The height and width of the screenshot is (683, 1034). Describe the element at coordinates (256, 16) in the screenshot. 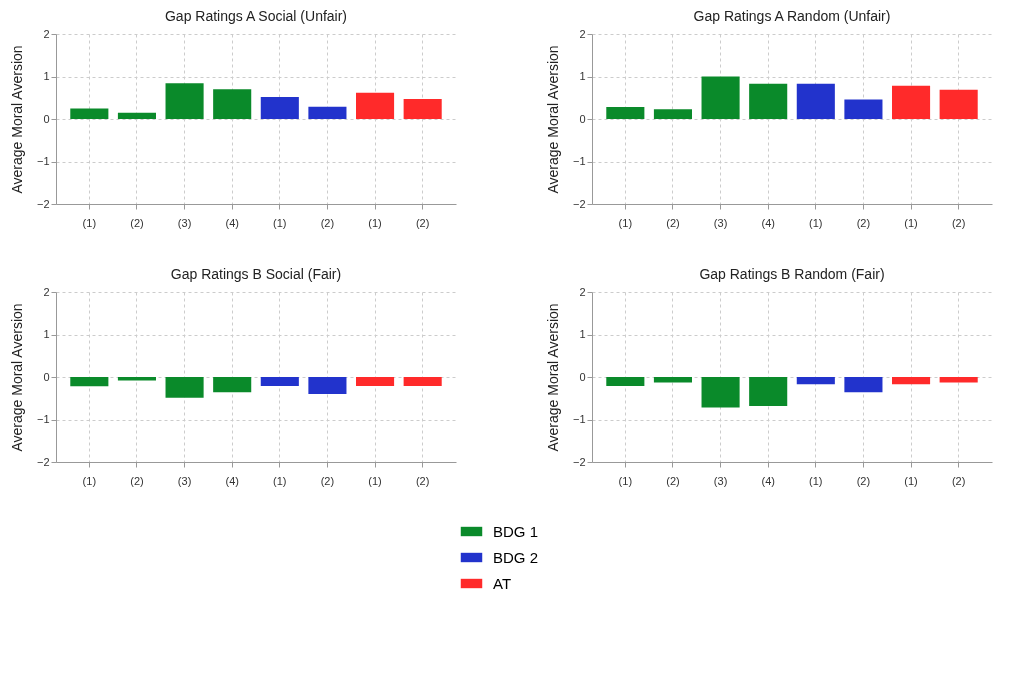

I see `chart-title: Gap Ratings A Social (Unfair)` at that location.